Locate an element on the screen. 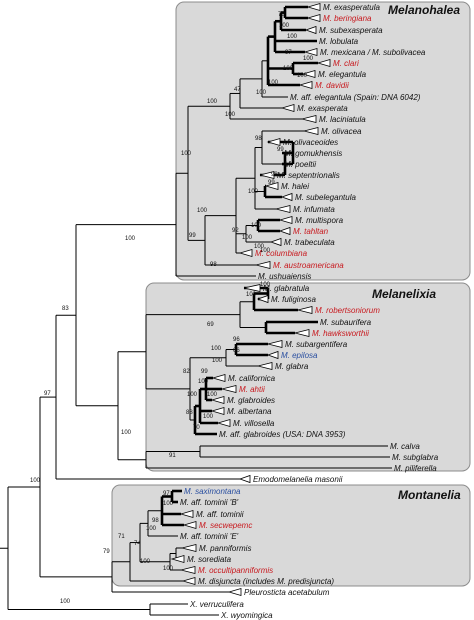  tip-label: M. olivacea is located at coordinates (341, 131).